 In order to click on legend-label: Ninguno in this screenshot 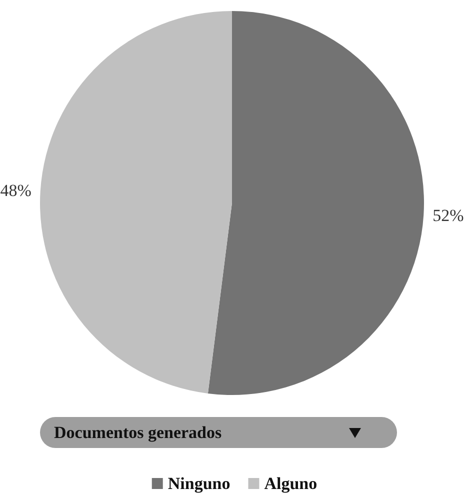, I will do `click(199, 483)`.